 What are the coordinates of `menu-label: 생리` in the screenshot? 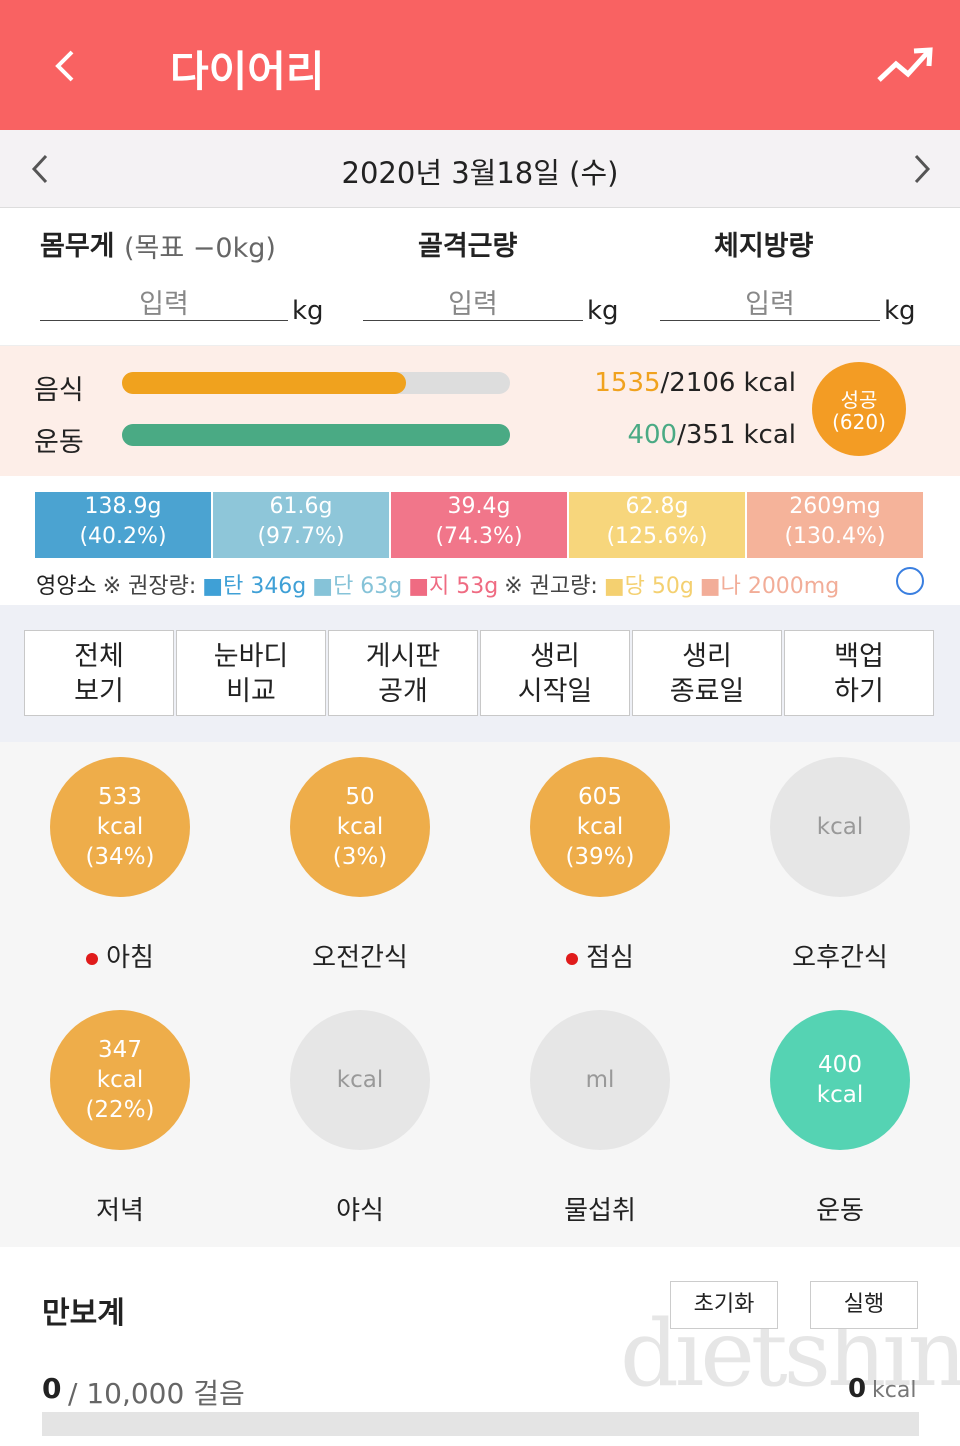 It's located at (707, 656).